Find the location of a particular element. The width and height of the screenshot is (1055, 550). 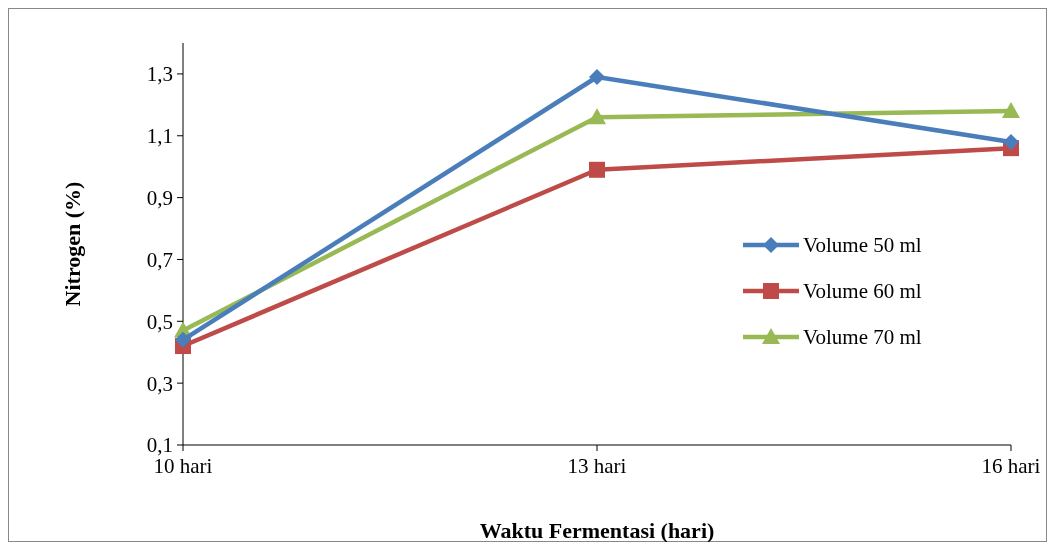

y-tick-label: 0,7 is located at coordinates (159, 259).